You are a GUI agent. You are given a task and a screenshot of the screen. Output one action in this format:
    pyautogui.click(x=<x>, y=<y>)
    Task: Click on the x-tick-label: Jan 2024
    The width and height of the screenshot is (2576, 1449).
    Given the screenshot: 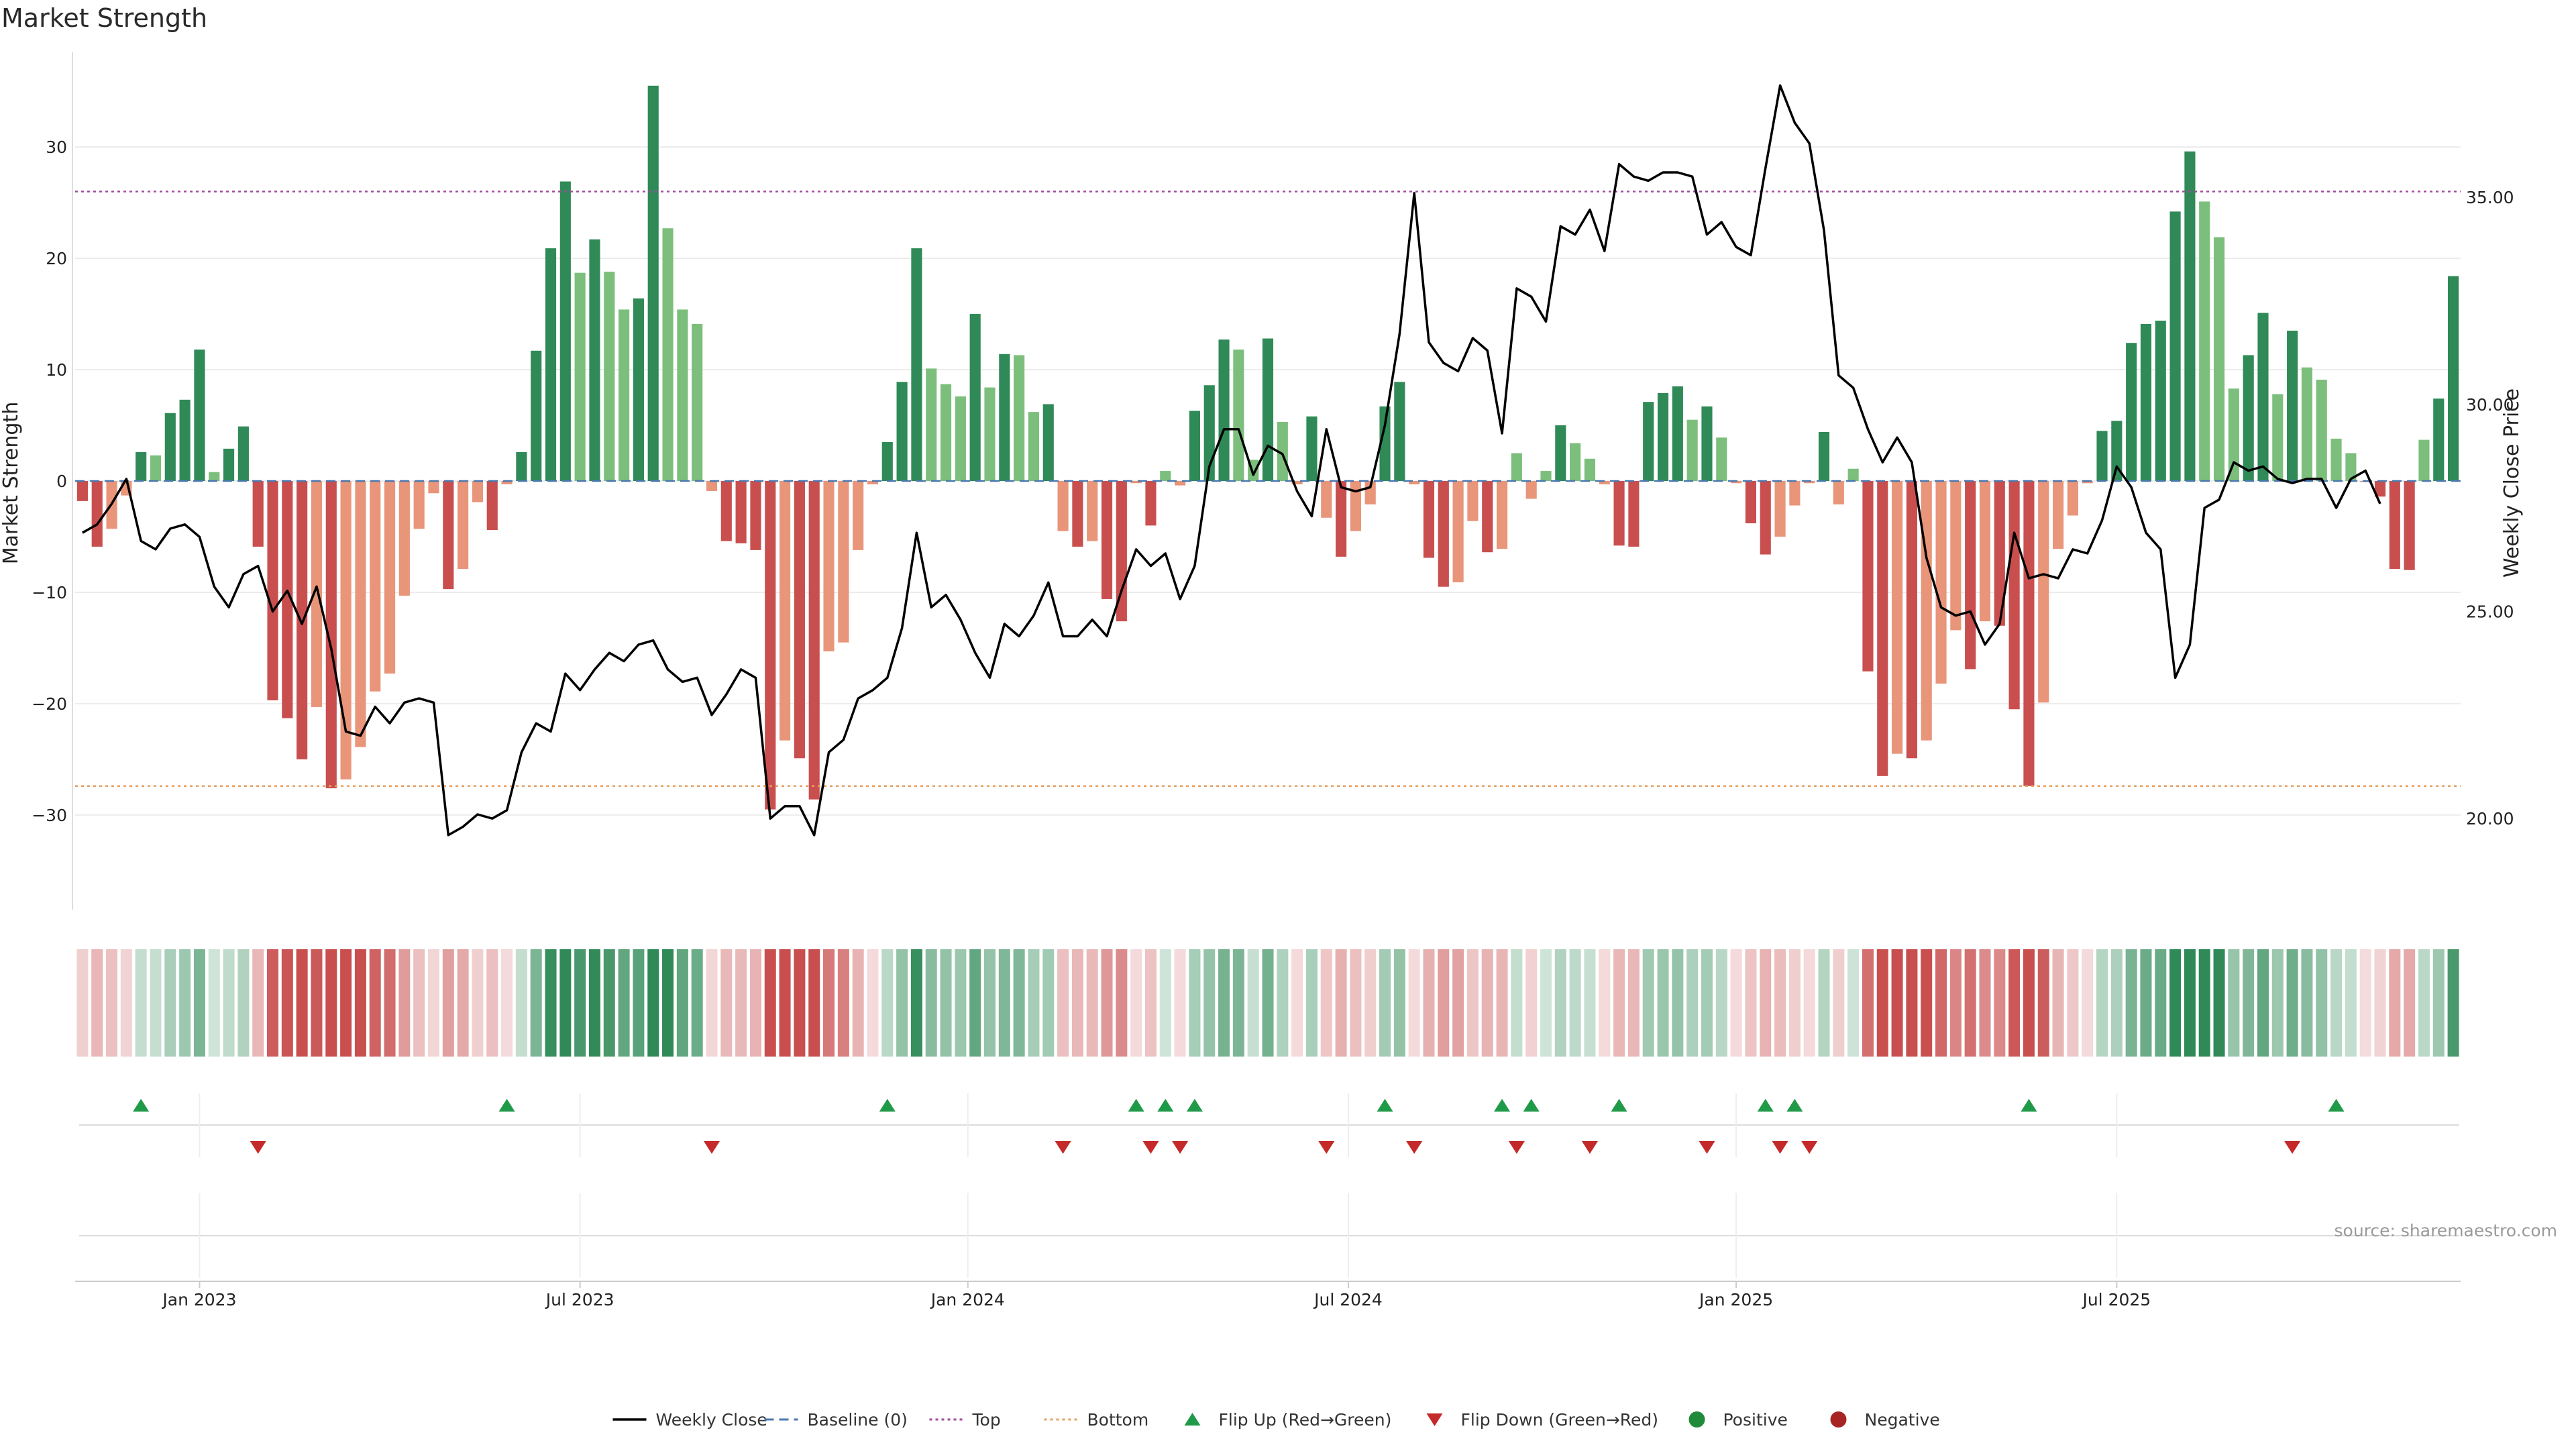 What is the action you would take?
    pyautogui.click(x=967, y=1299)
    